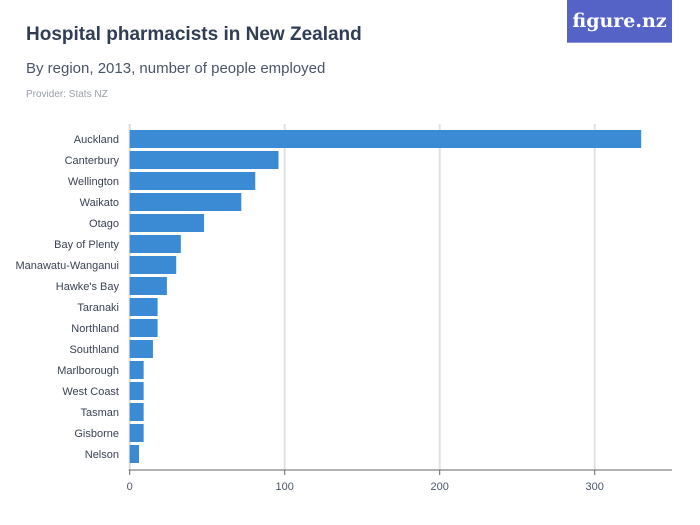 This screenshot has height=525, width=700. Describe the element at coordinates (96, 140) in the screenshot. I see `category-label: Auckland` at that location.